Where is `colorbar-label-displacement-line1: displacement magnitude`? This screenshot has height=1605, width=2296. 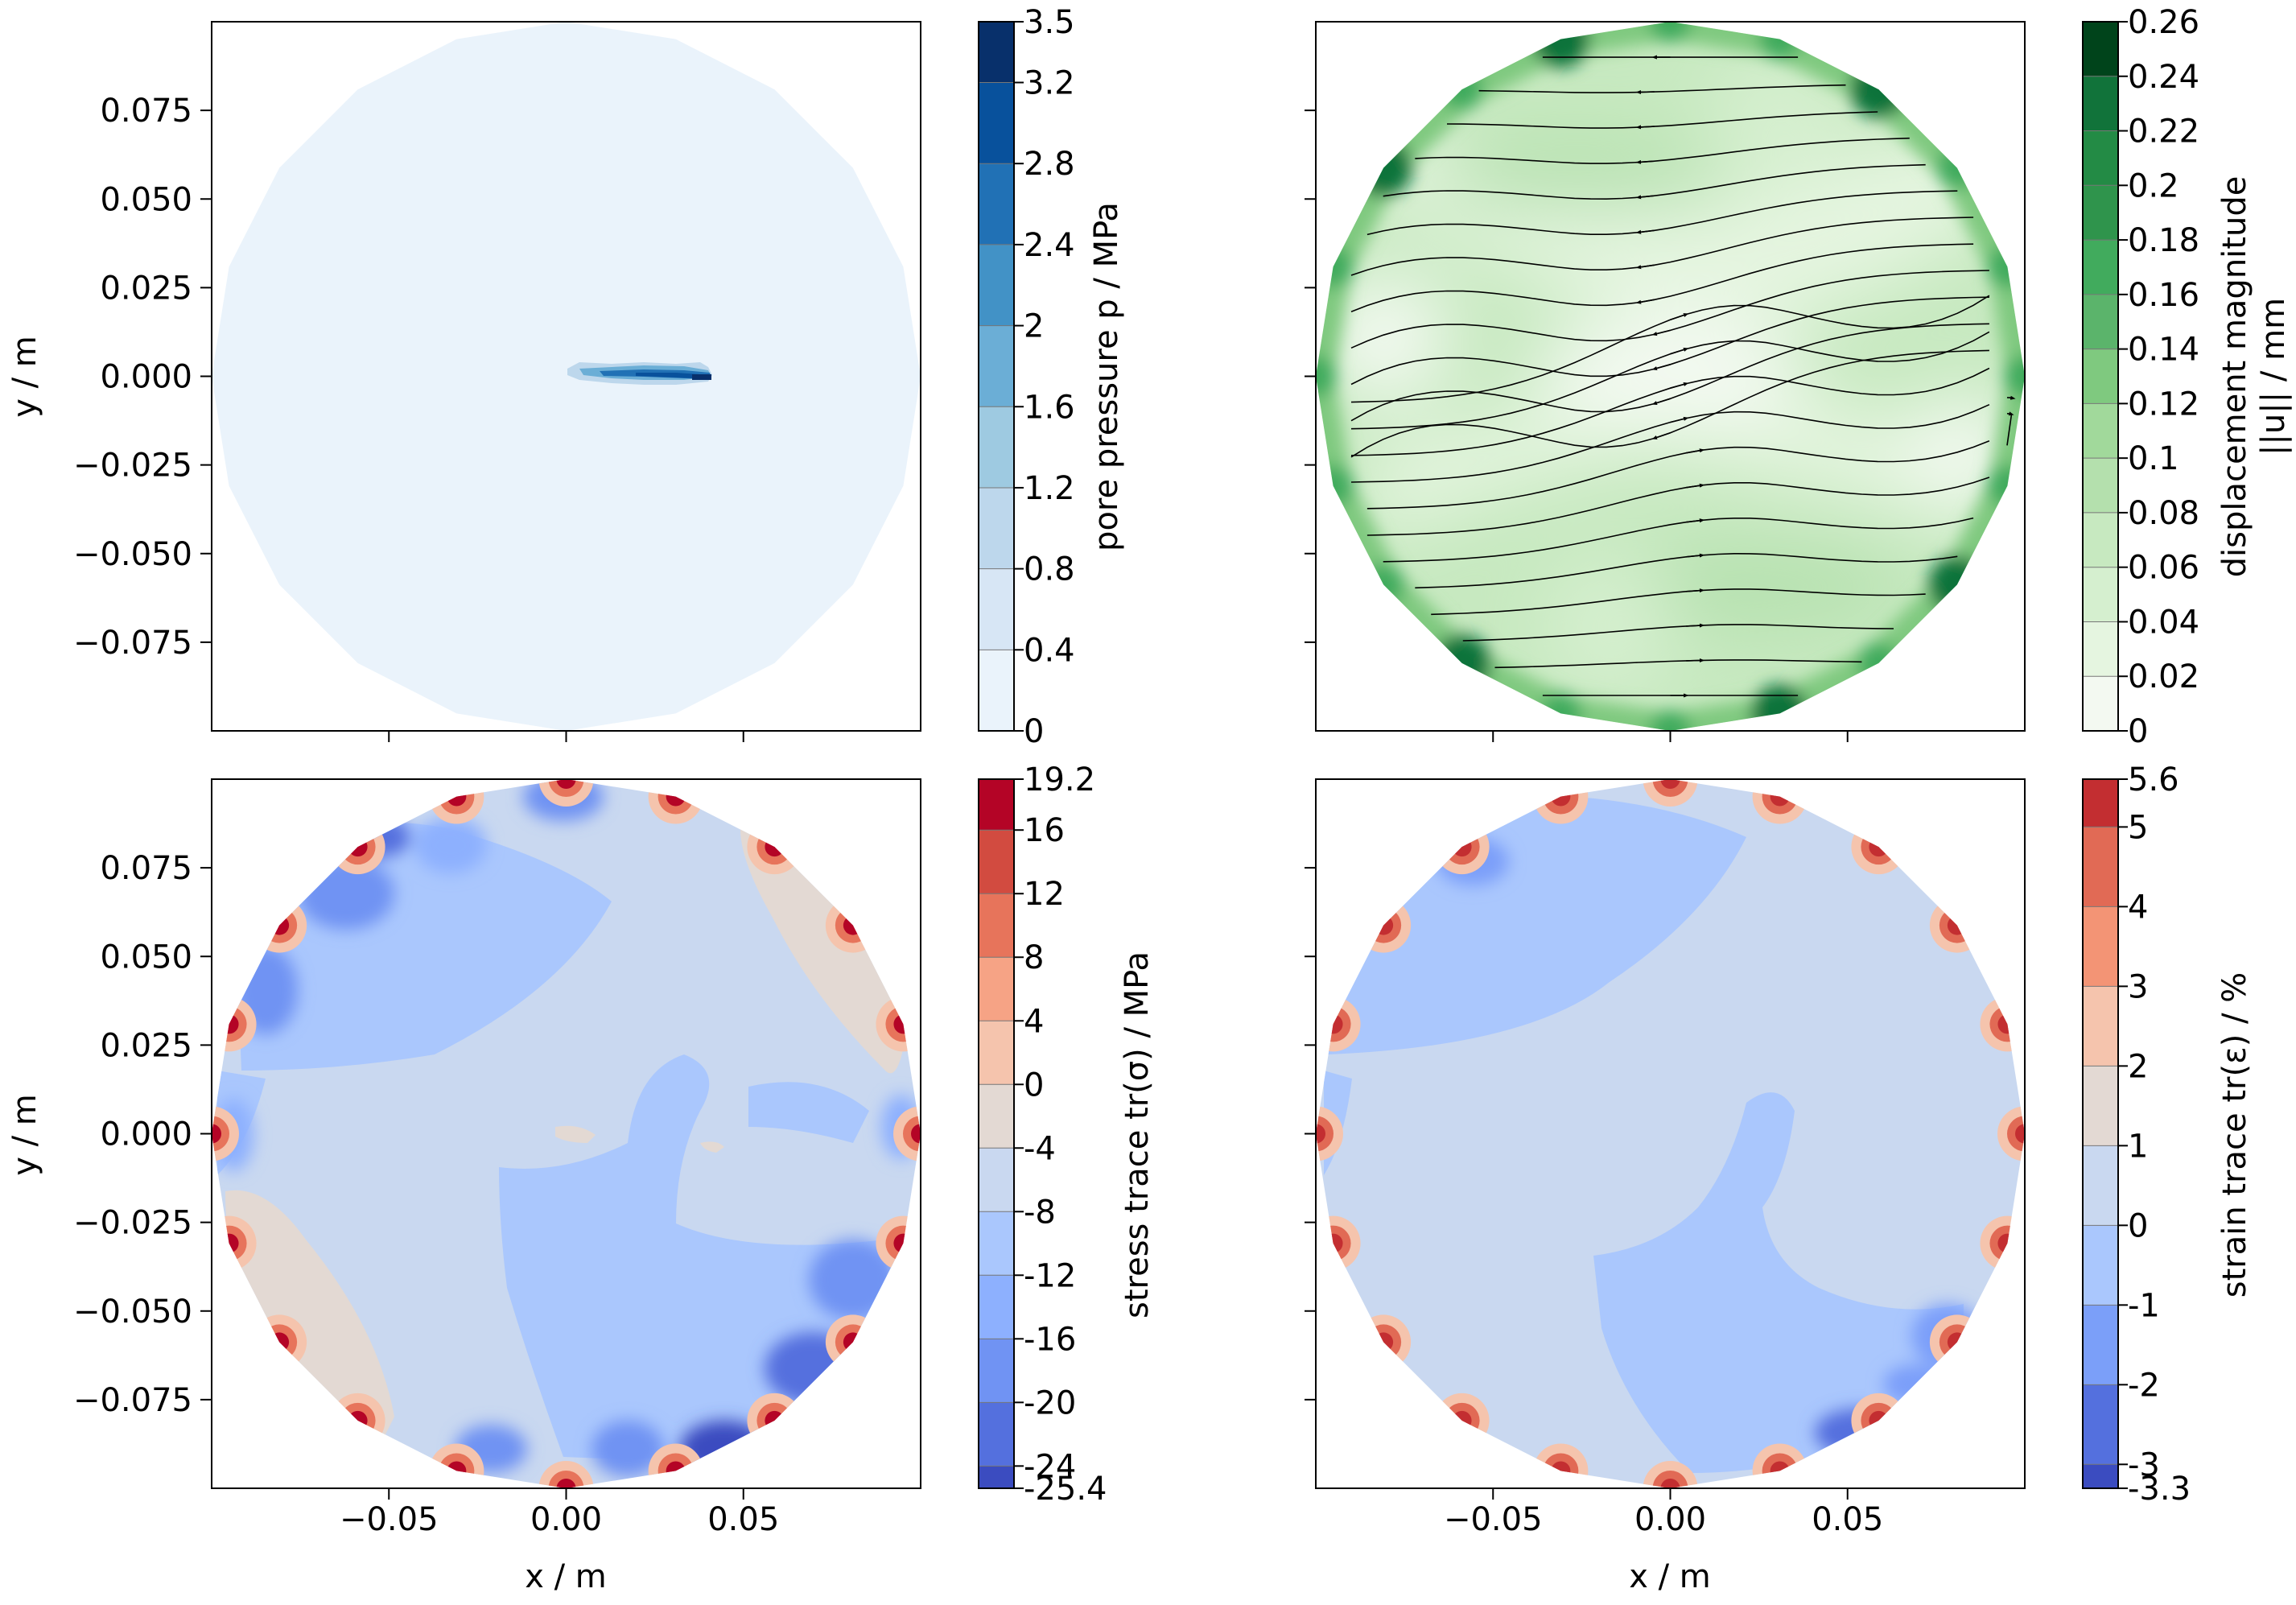
colorbar-label-displacement-line1: displacement magnitude is located at coordinates (2234, 377).